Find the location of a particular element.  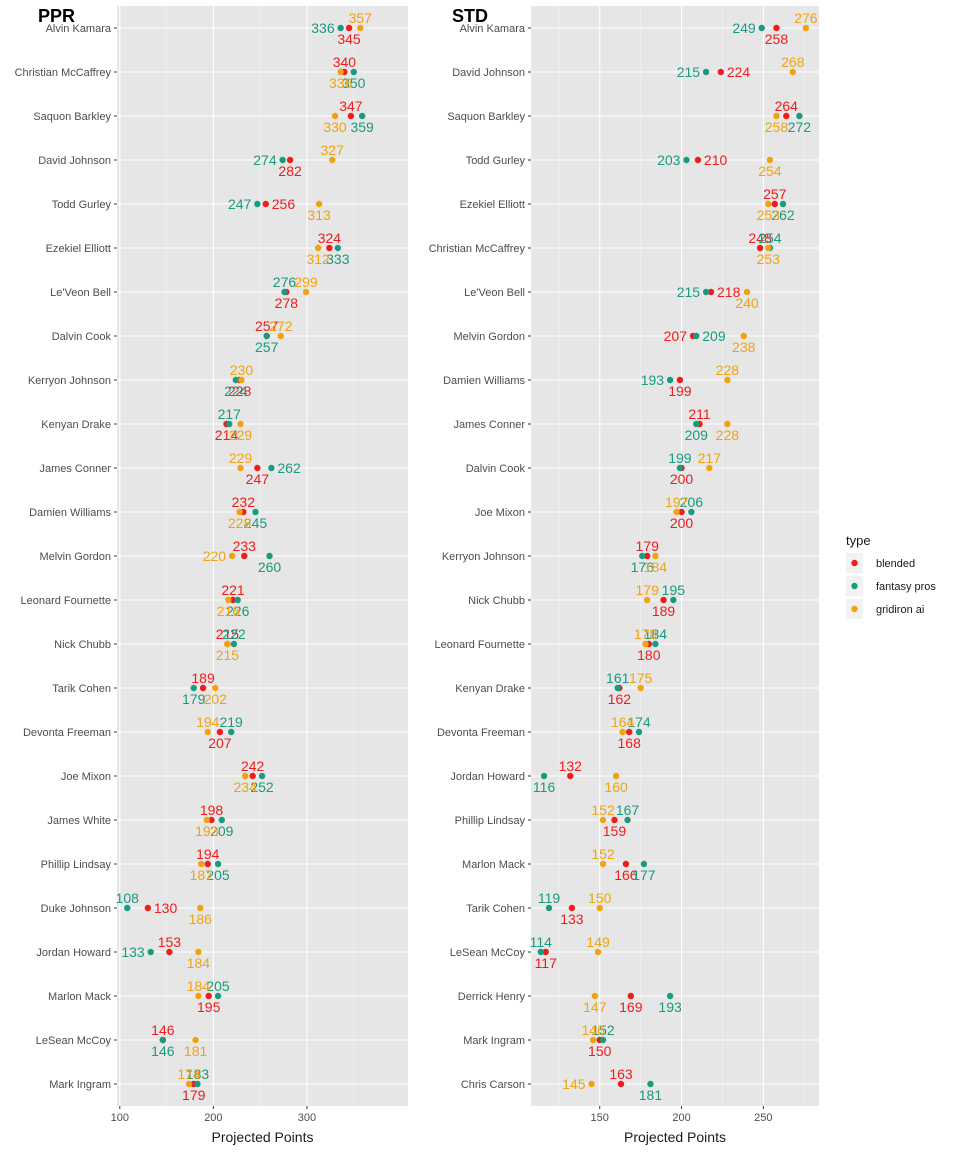

y-tick-label: Joe Mixon is located at coordinates (86, 777).